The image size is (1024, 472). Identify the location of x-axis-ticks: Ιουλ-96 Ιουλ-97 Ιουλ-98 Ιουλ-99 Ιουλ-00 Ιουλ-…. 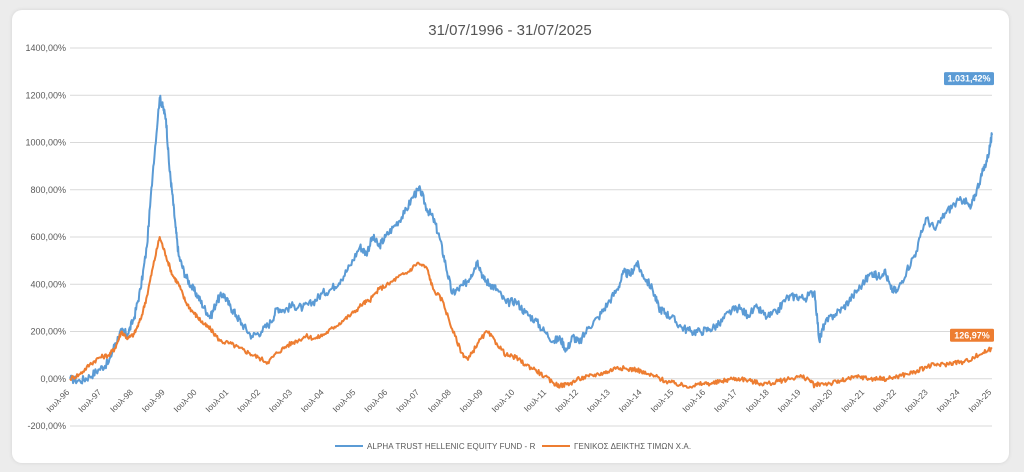
(518, 400).